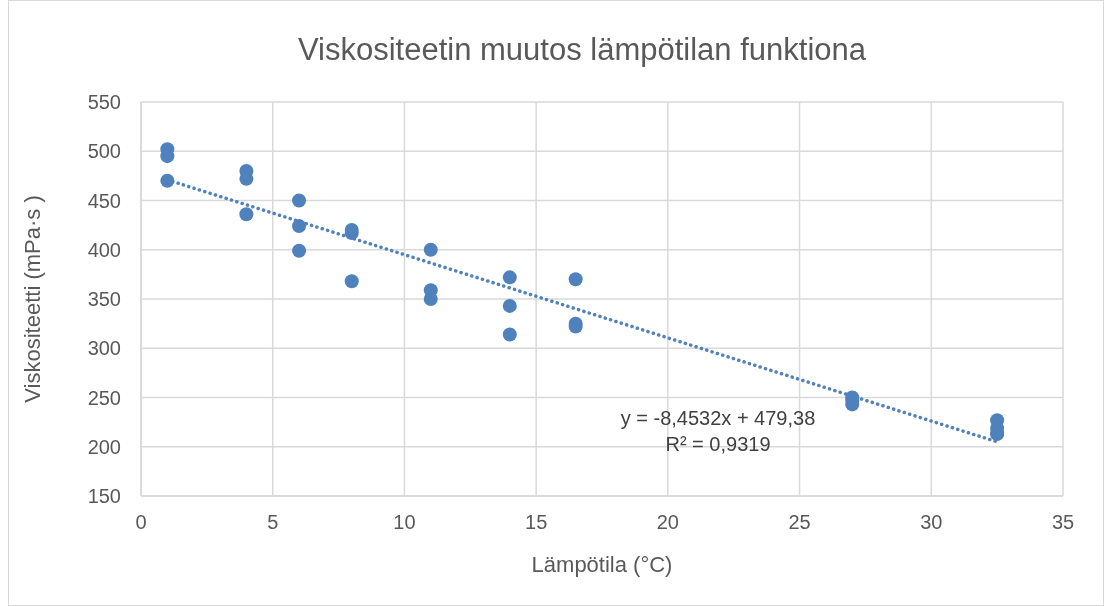  What do you see at coordinates (1063, 522) in the screenshot?
I see `x-tick-label: 35` at bounding box center [1063, 522].